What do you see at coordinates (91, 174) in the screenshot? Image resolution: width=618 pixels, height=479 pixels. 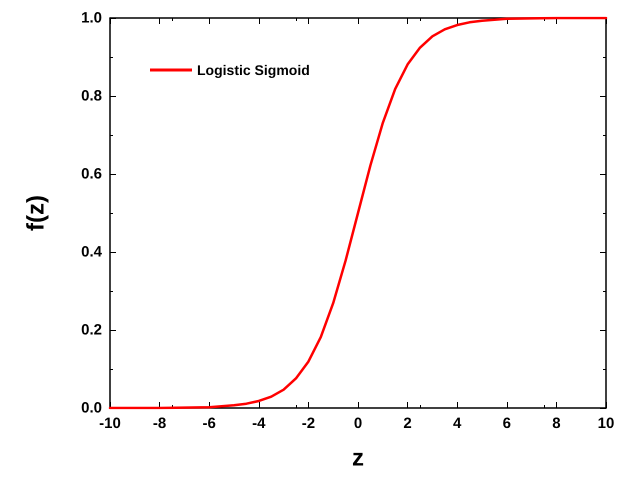 I see `y-tick-label: 0.6` at bounding box center [91, 174].